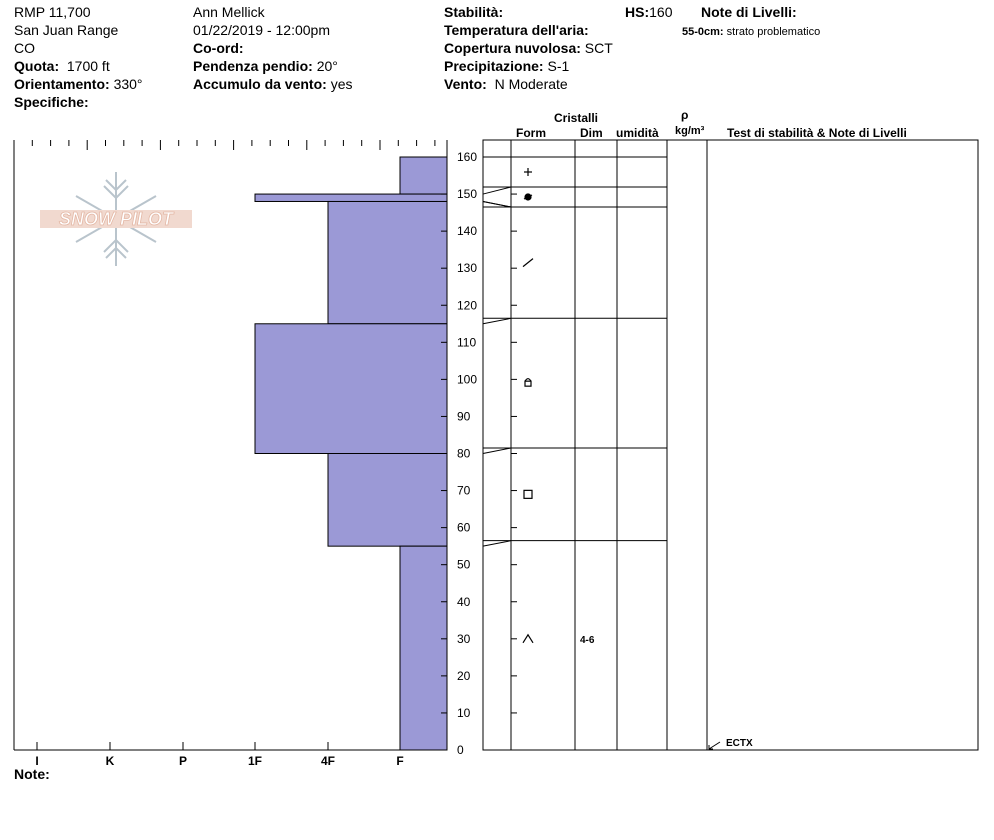  I want to click on stability-tests: ECTX, so click(730, 744).